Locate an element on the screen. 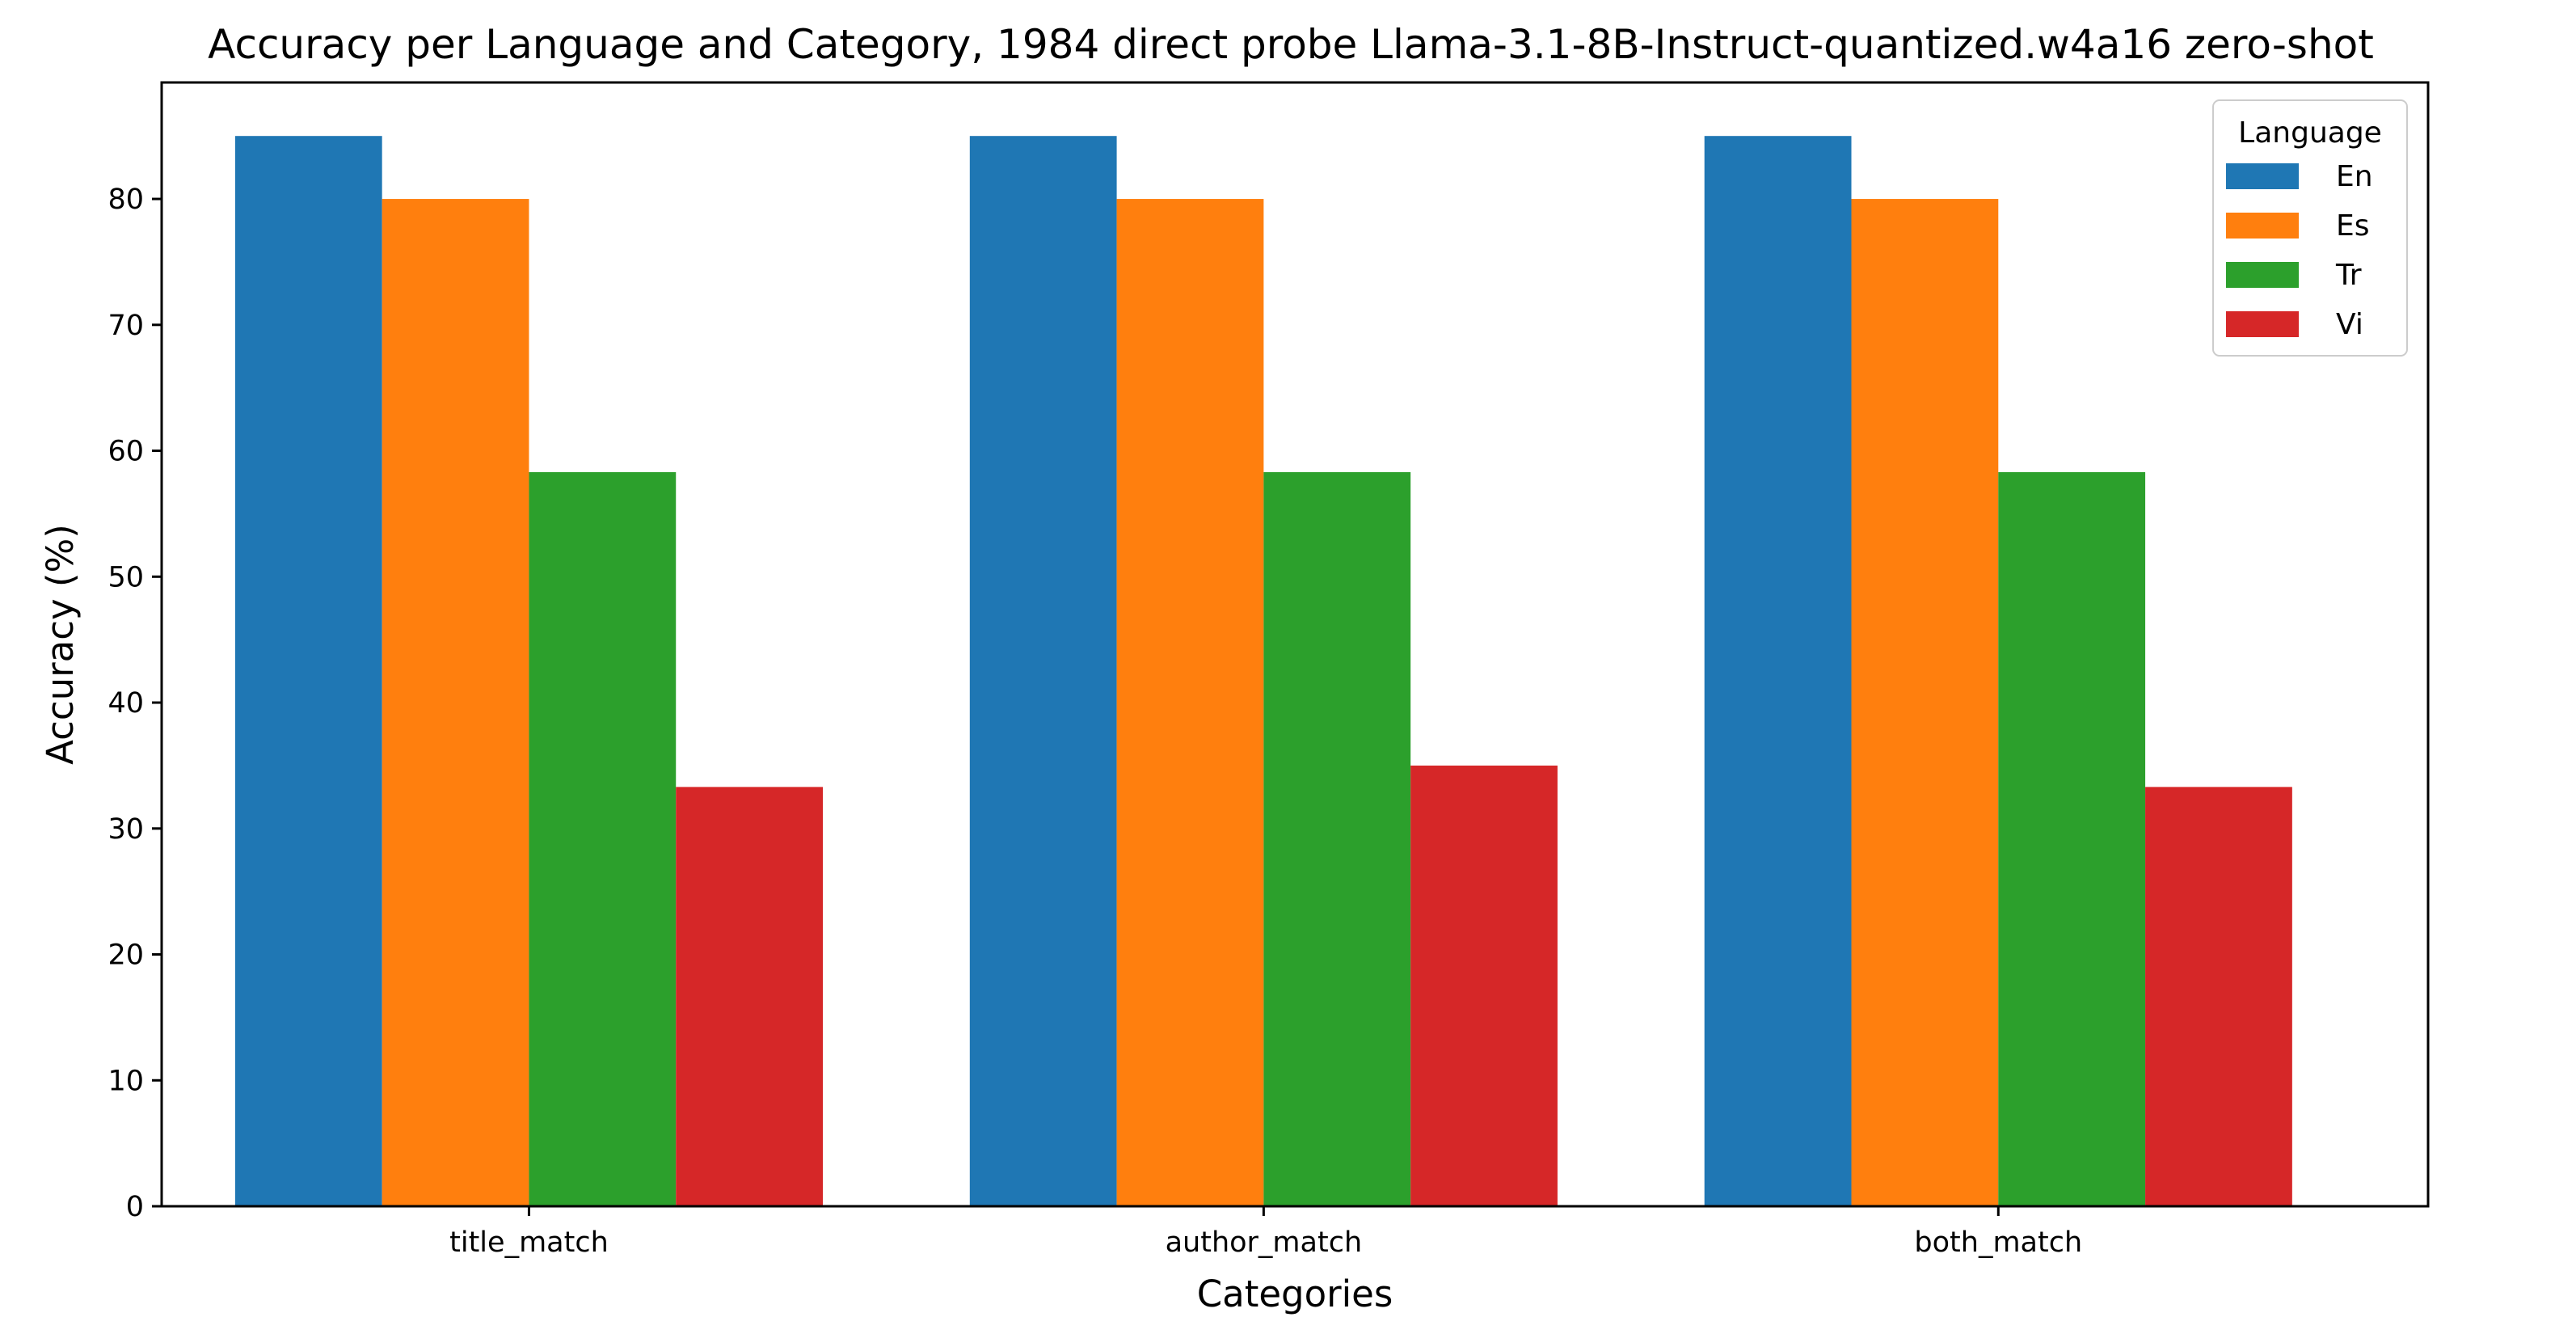  bar-en-both_match is located at coordinates (1778, 672).